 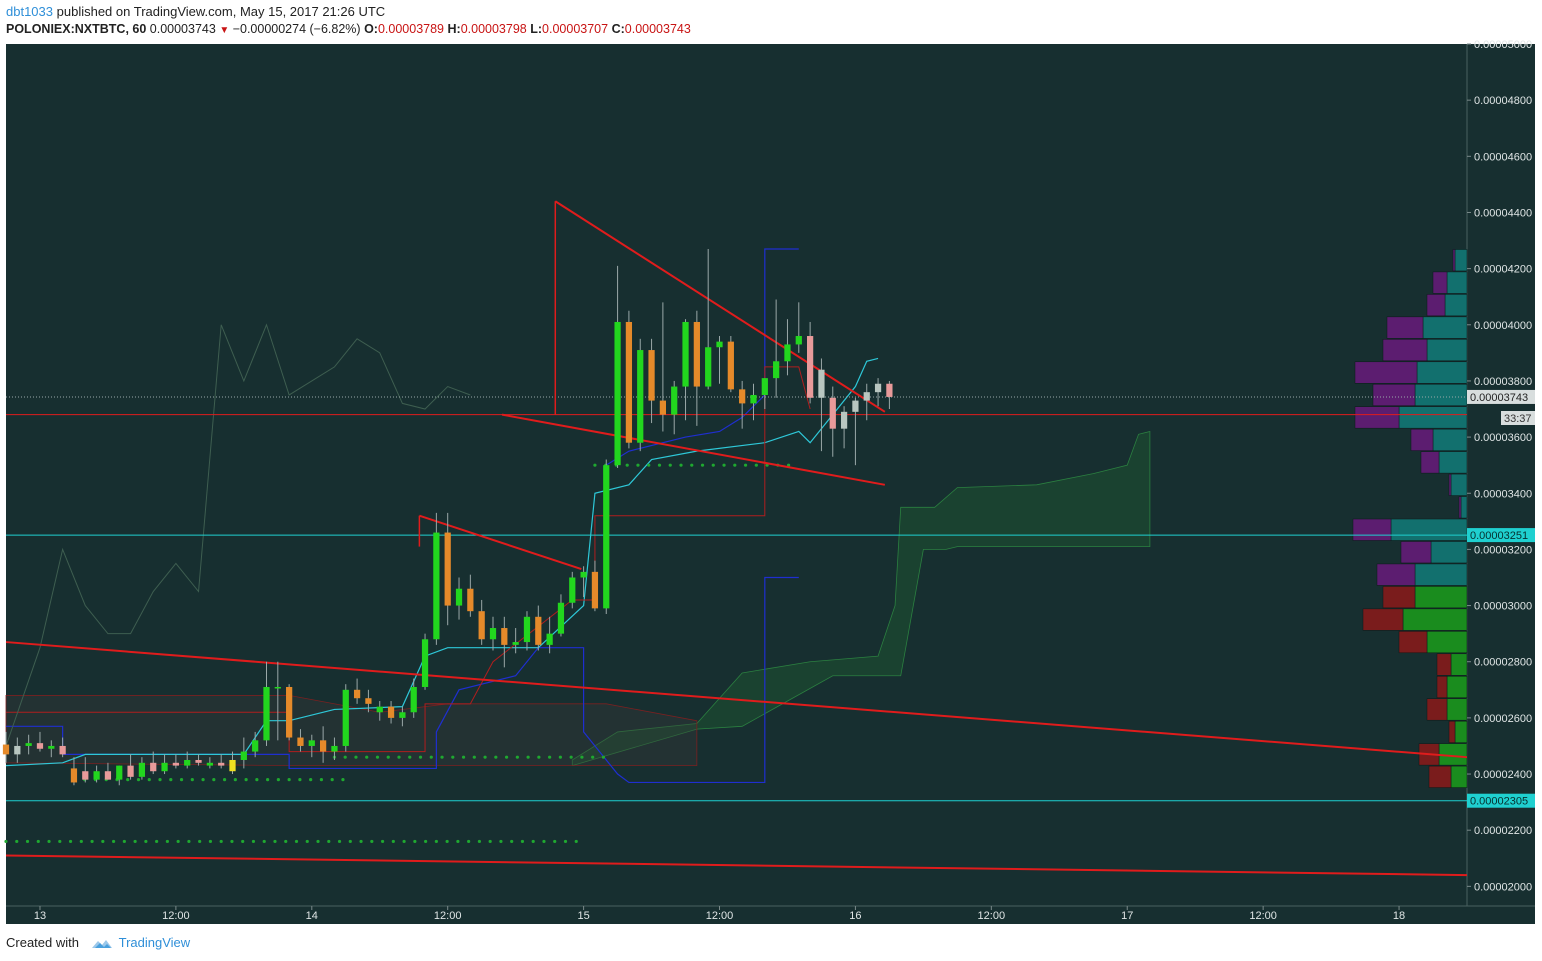 I want to click on price-label-text: 0.00003251, so click(x=1499, y=536).